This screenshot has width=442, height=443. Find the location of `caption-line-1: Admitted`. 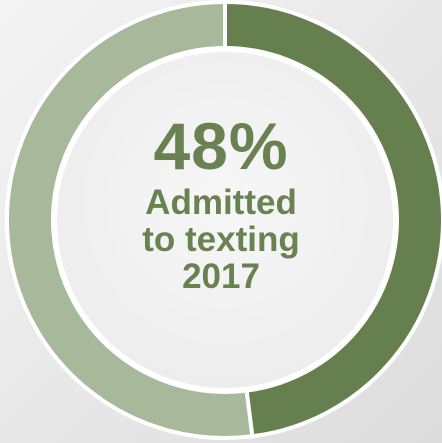

caption-line-1: Admitted is located at coordinates (221, 202).